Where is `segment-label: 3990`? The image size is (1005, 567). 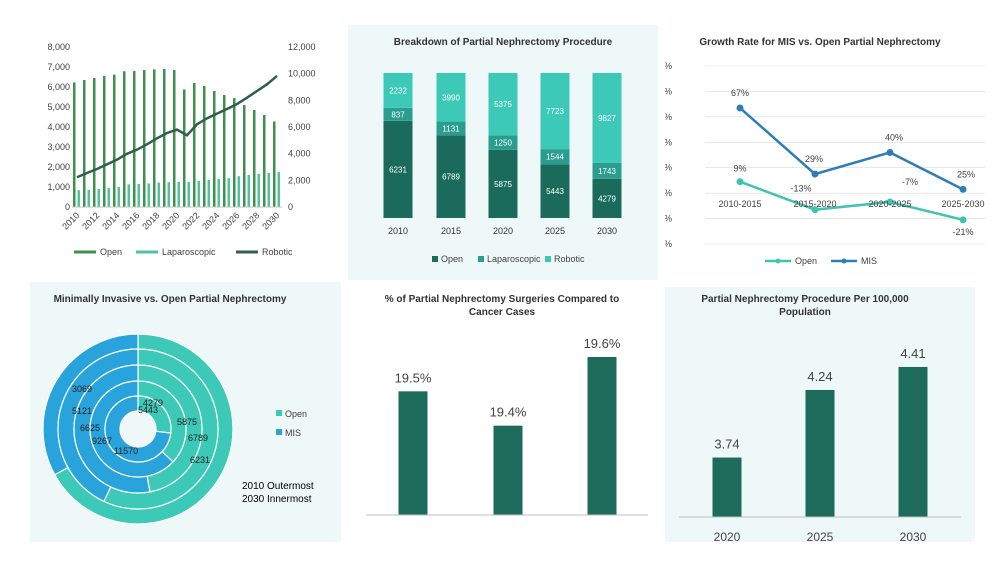
segment-label: 3990 is located at coordinates (451, 97).